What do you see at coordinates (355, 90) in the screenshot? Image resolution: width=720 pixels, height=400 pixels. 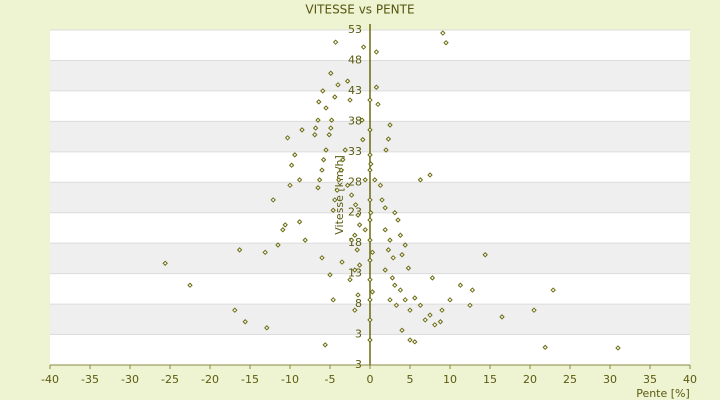 I see `y-tick-label: 43` at bounding box center [355, 90].